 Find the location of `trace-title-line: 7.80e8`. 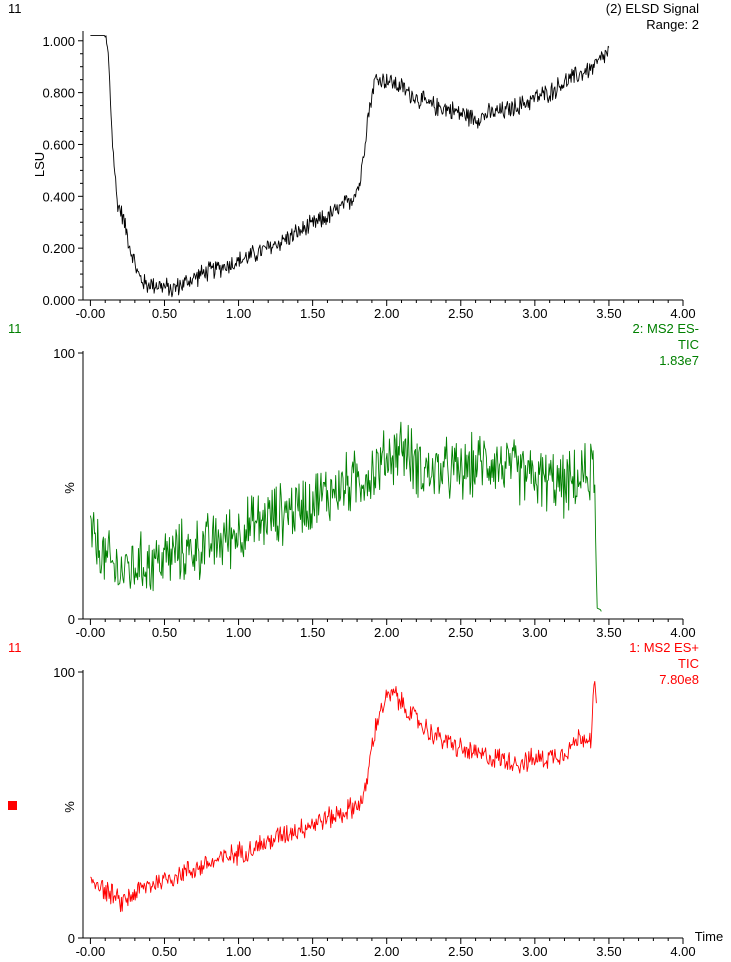

trace-title-line: 7.80e8 is located at coordinates (679, 679).